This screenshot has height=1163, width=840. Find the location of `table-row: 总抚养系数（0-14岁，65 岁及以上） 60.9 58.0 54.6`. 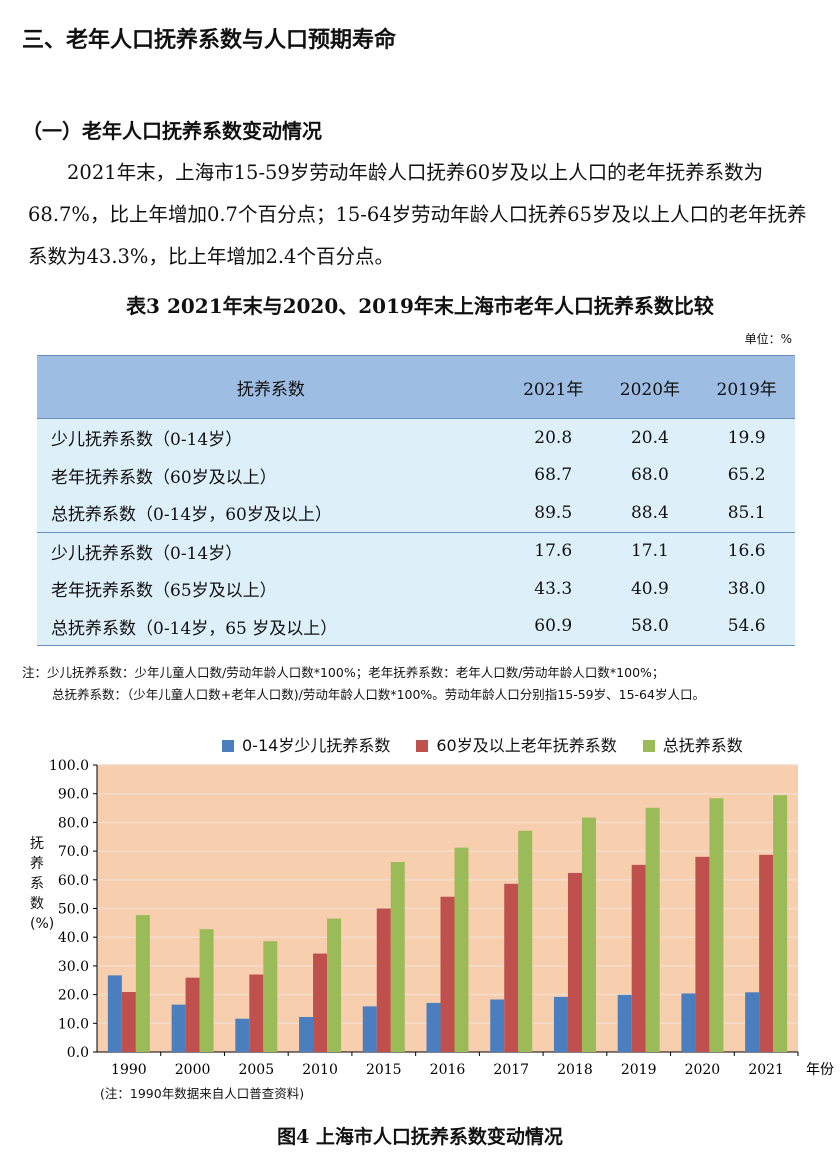

table-row: 总抚养系数（0-14岁，65 岁及以上） 60.9 58.0 54.6 is located at coordinates (416, 626).